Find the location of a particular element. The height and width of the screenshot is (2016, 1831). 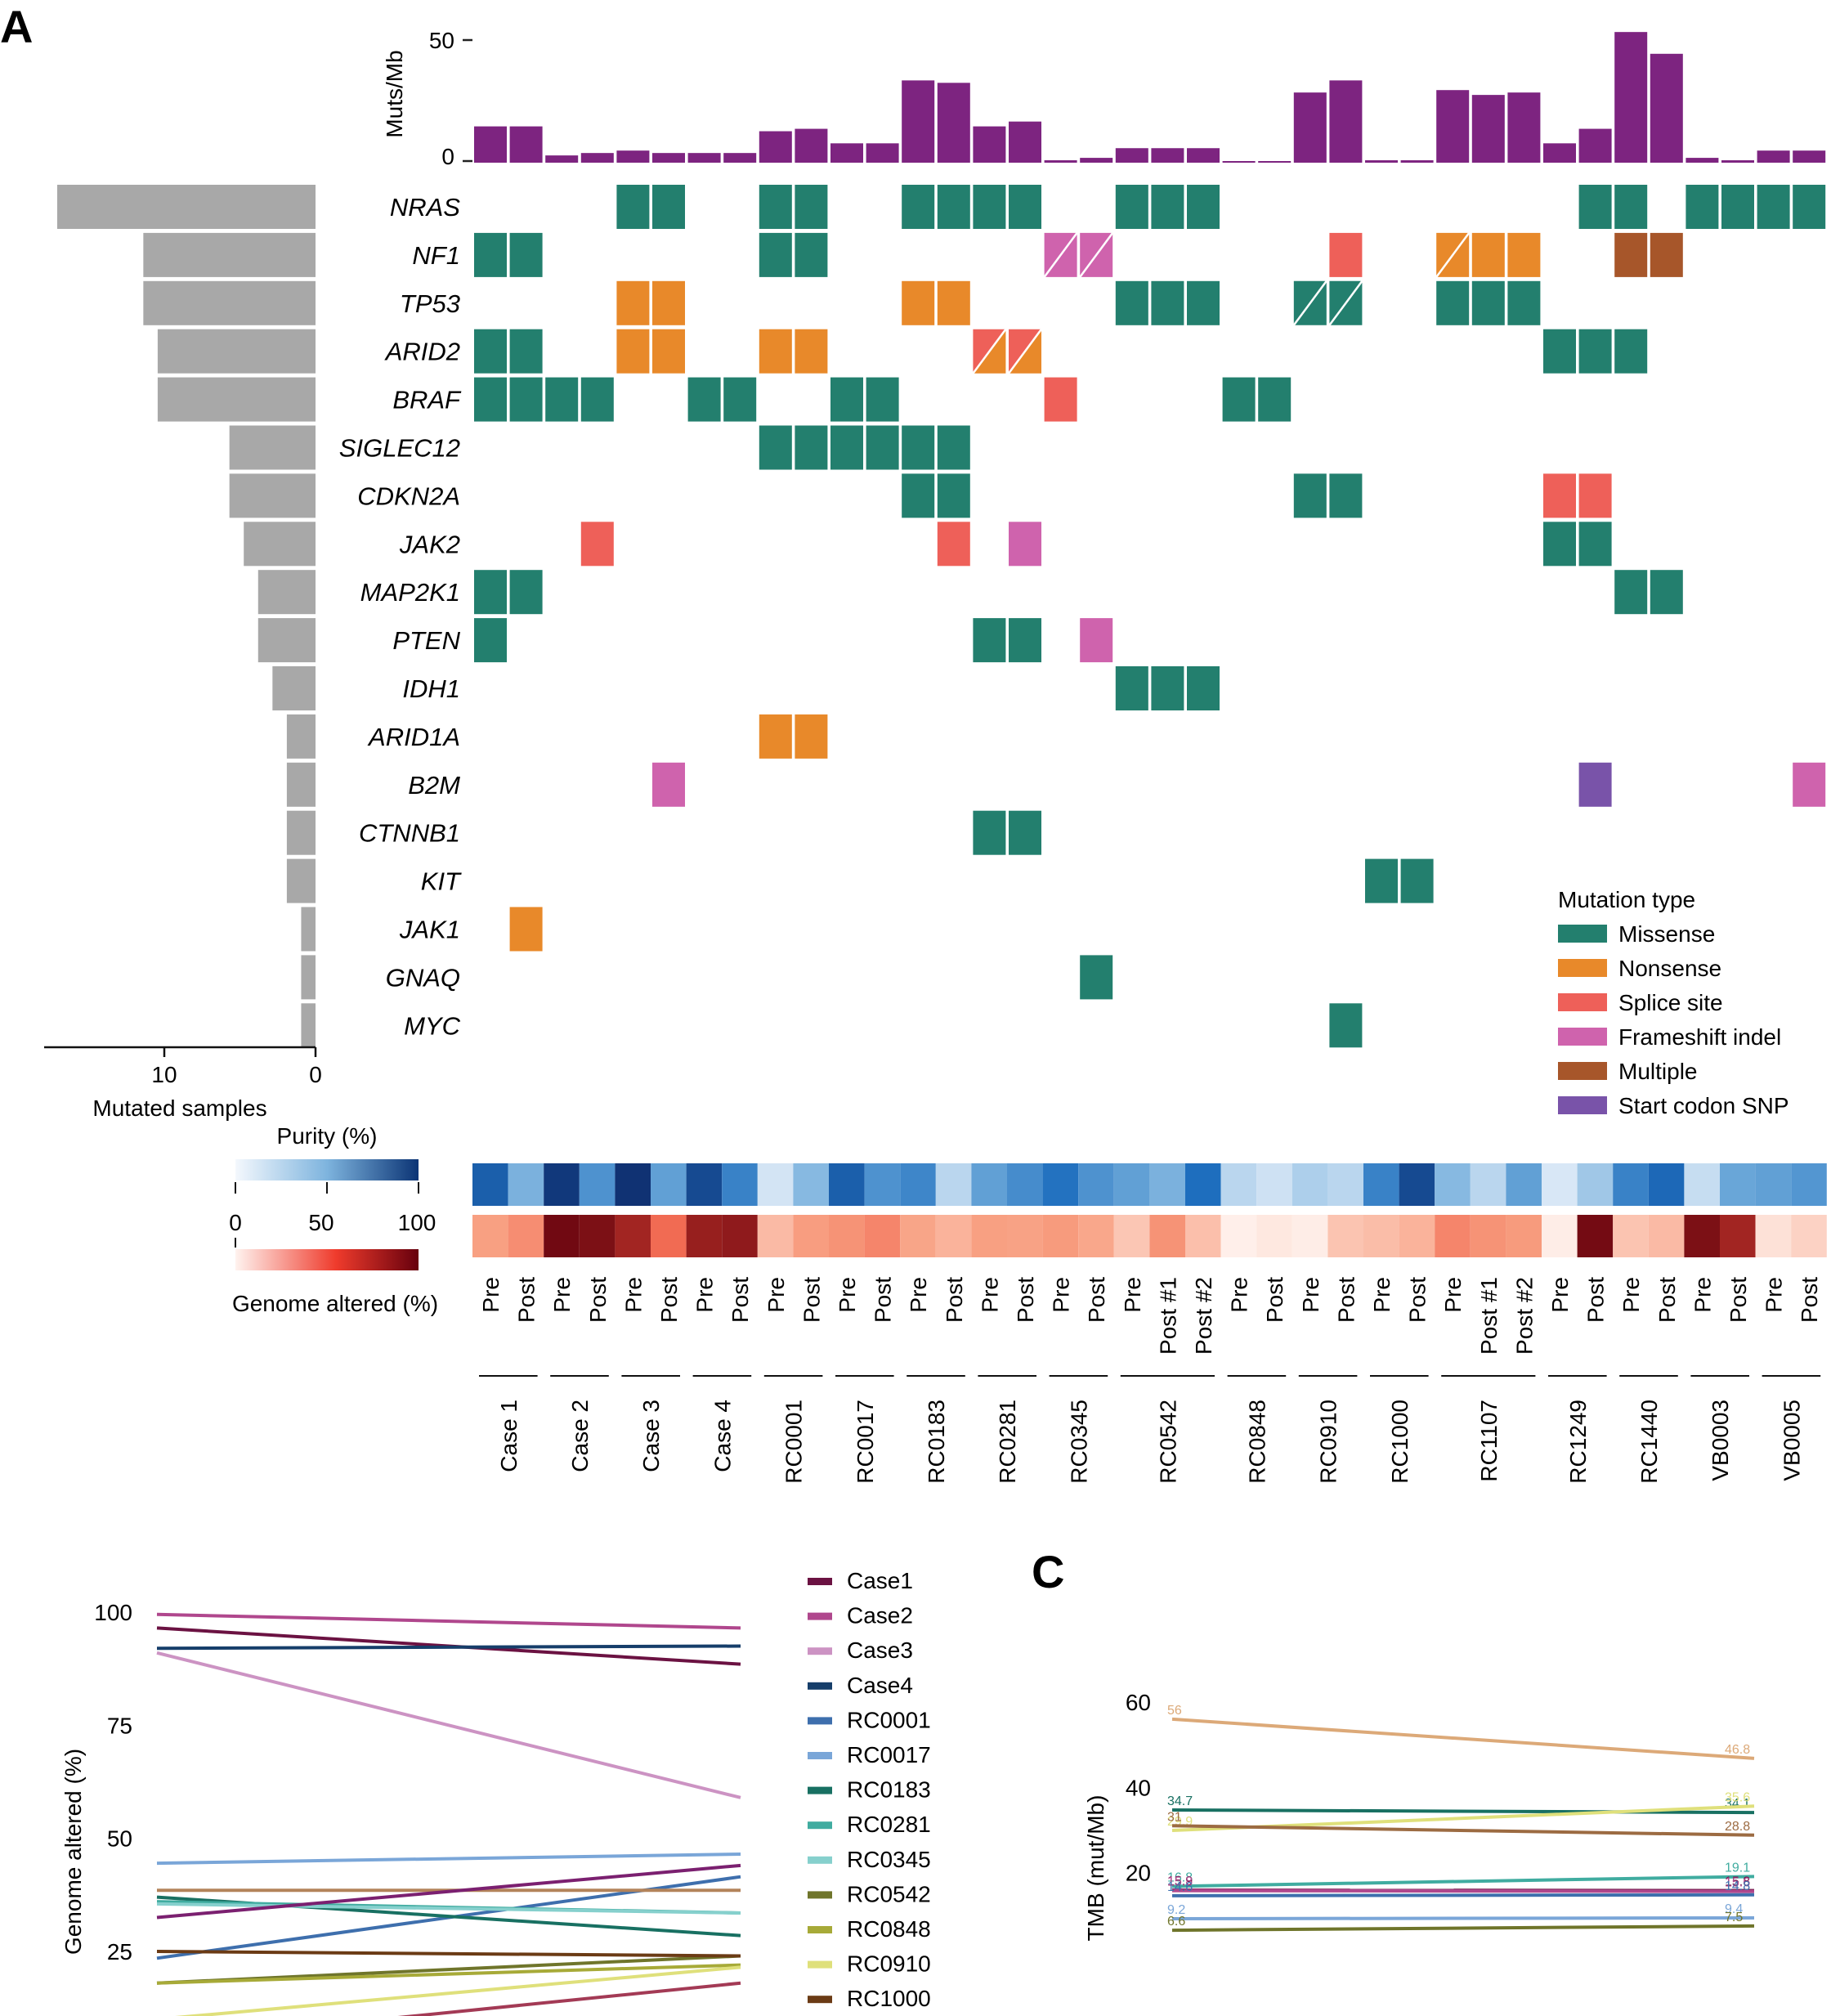

ga-legend-swatch-RC0542 is located at coordinates (820, 1895).